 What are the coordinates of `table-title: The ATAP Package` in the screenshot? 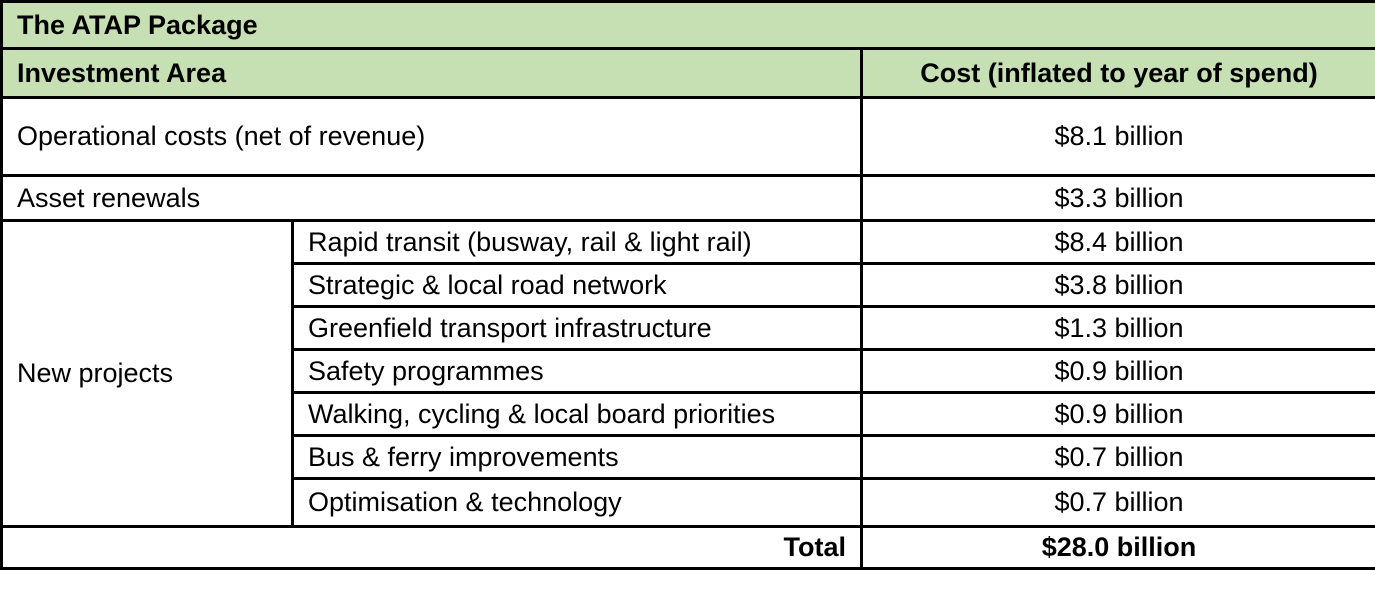 It's located at (687, 25).